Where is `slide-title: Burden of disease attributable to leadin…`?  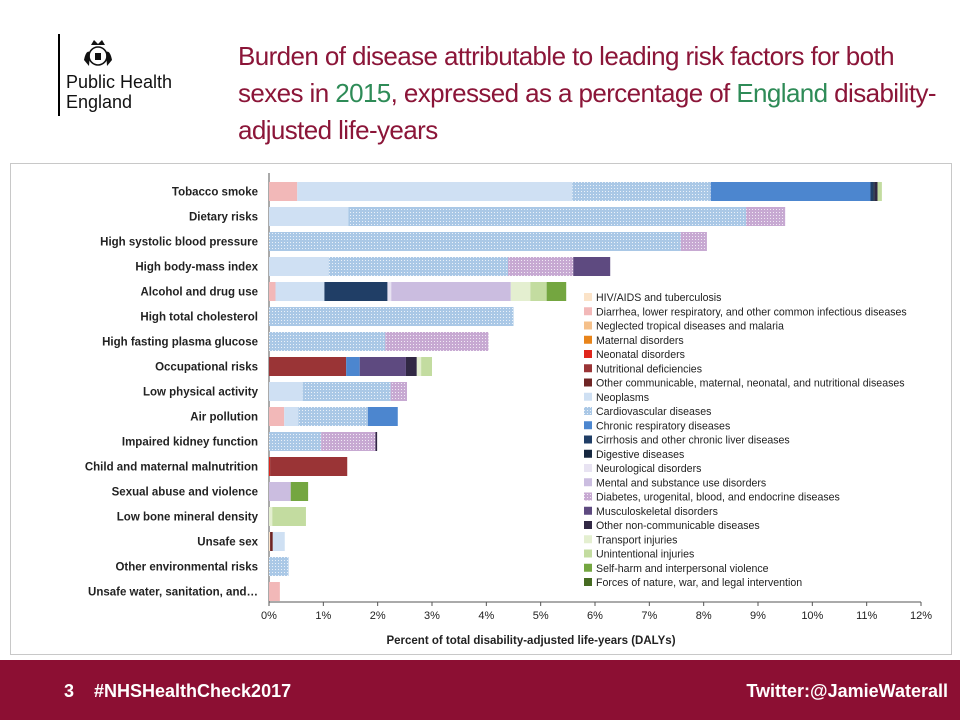
slide-title: Burden of disease attributable to leadin… is located at coordinates (588, 93).